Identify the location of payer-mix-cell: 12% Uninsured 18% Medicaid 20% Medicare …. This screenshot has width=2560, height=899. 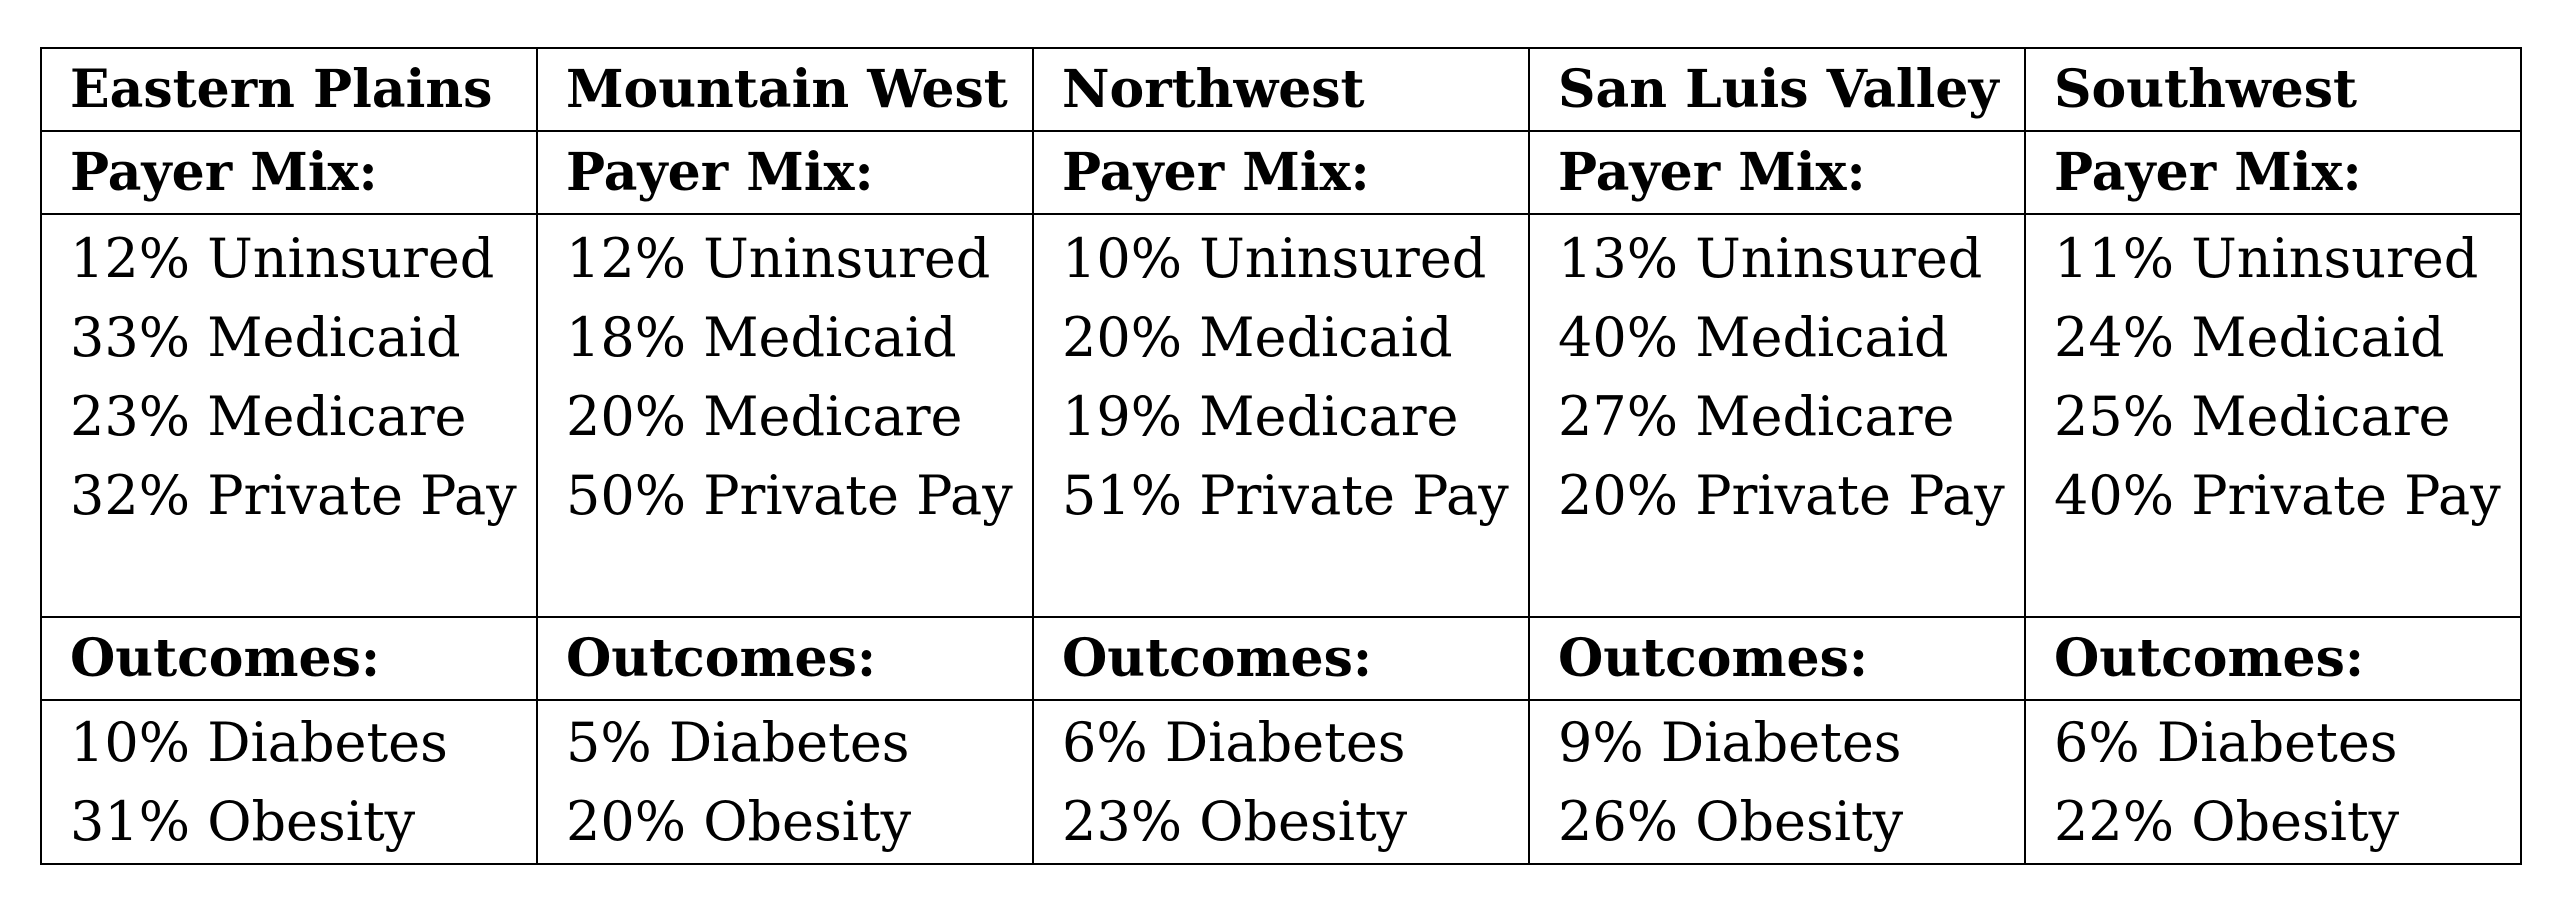
(785, 415).